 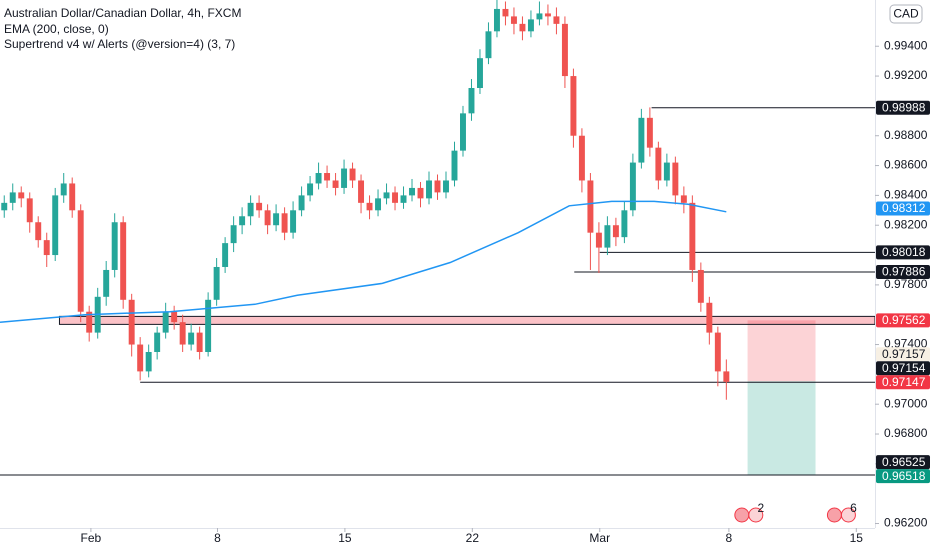 I want to click on x-tick-label: Feb, so click(x=91, y=538).